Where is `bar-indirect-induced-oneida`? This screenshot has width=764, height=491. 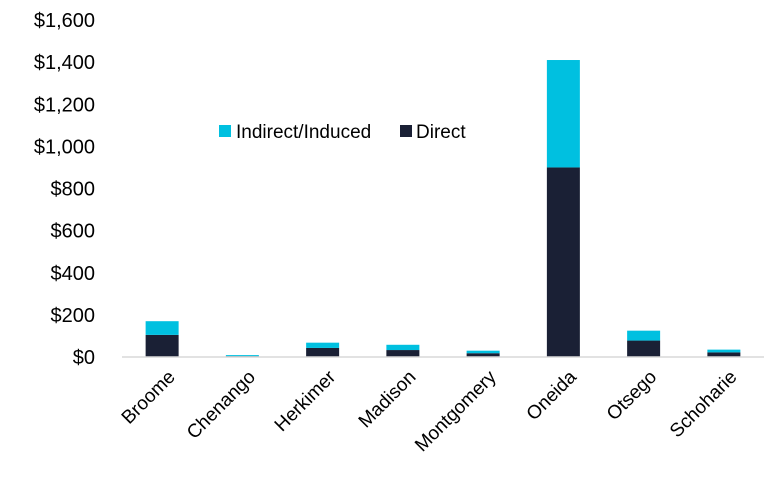 bar-indirect-induced-oneida is located at coordinates (563, 114).